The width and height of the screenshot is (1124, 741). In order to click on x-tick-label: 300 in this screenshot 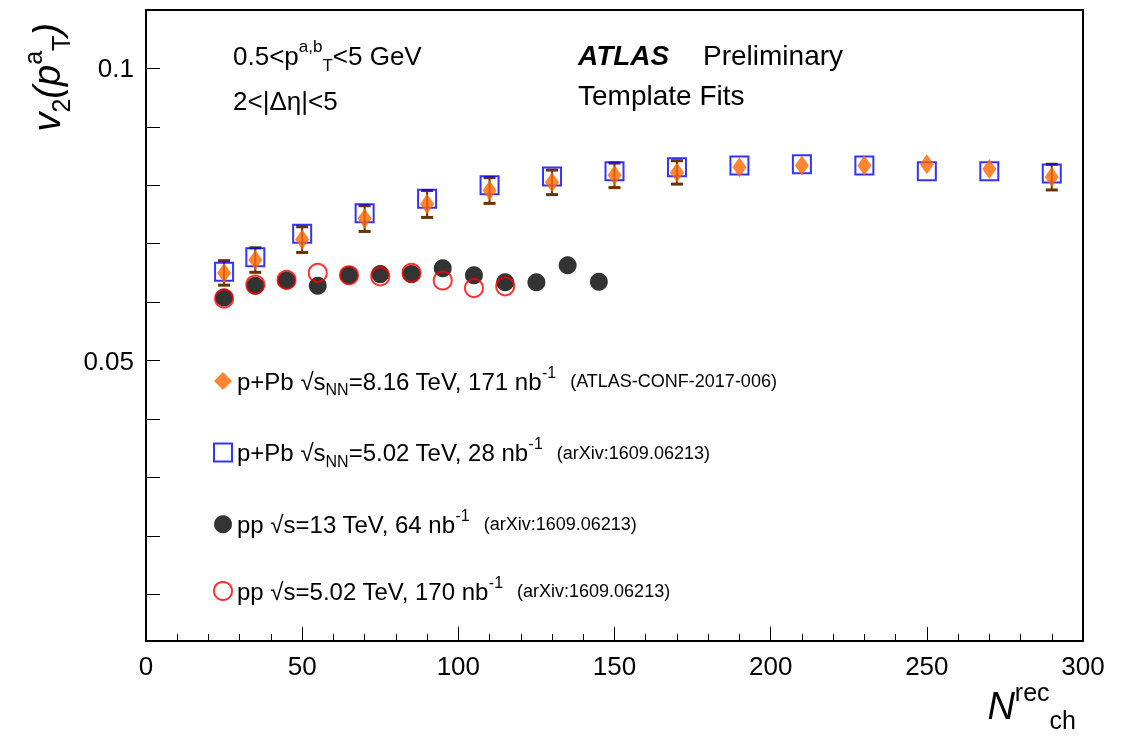, I will do `click(1083, 666)`.